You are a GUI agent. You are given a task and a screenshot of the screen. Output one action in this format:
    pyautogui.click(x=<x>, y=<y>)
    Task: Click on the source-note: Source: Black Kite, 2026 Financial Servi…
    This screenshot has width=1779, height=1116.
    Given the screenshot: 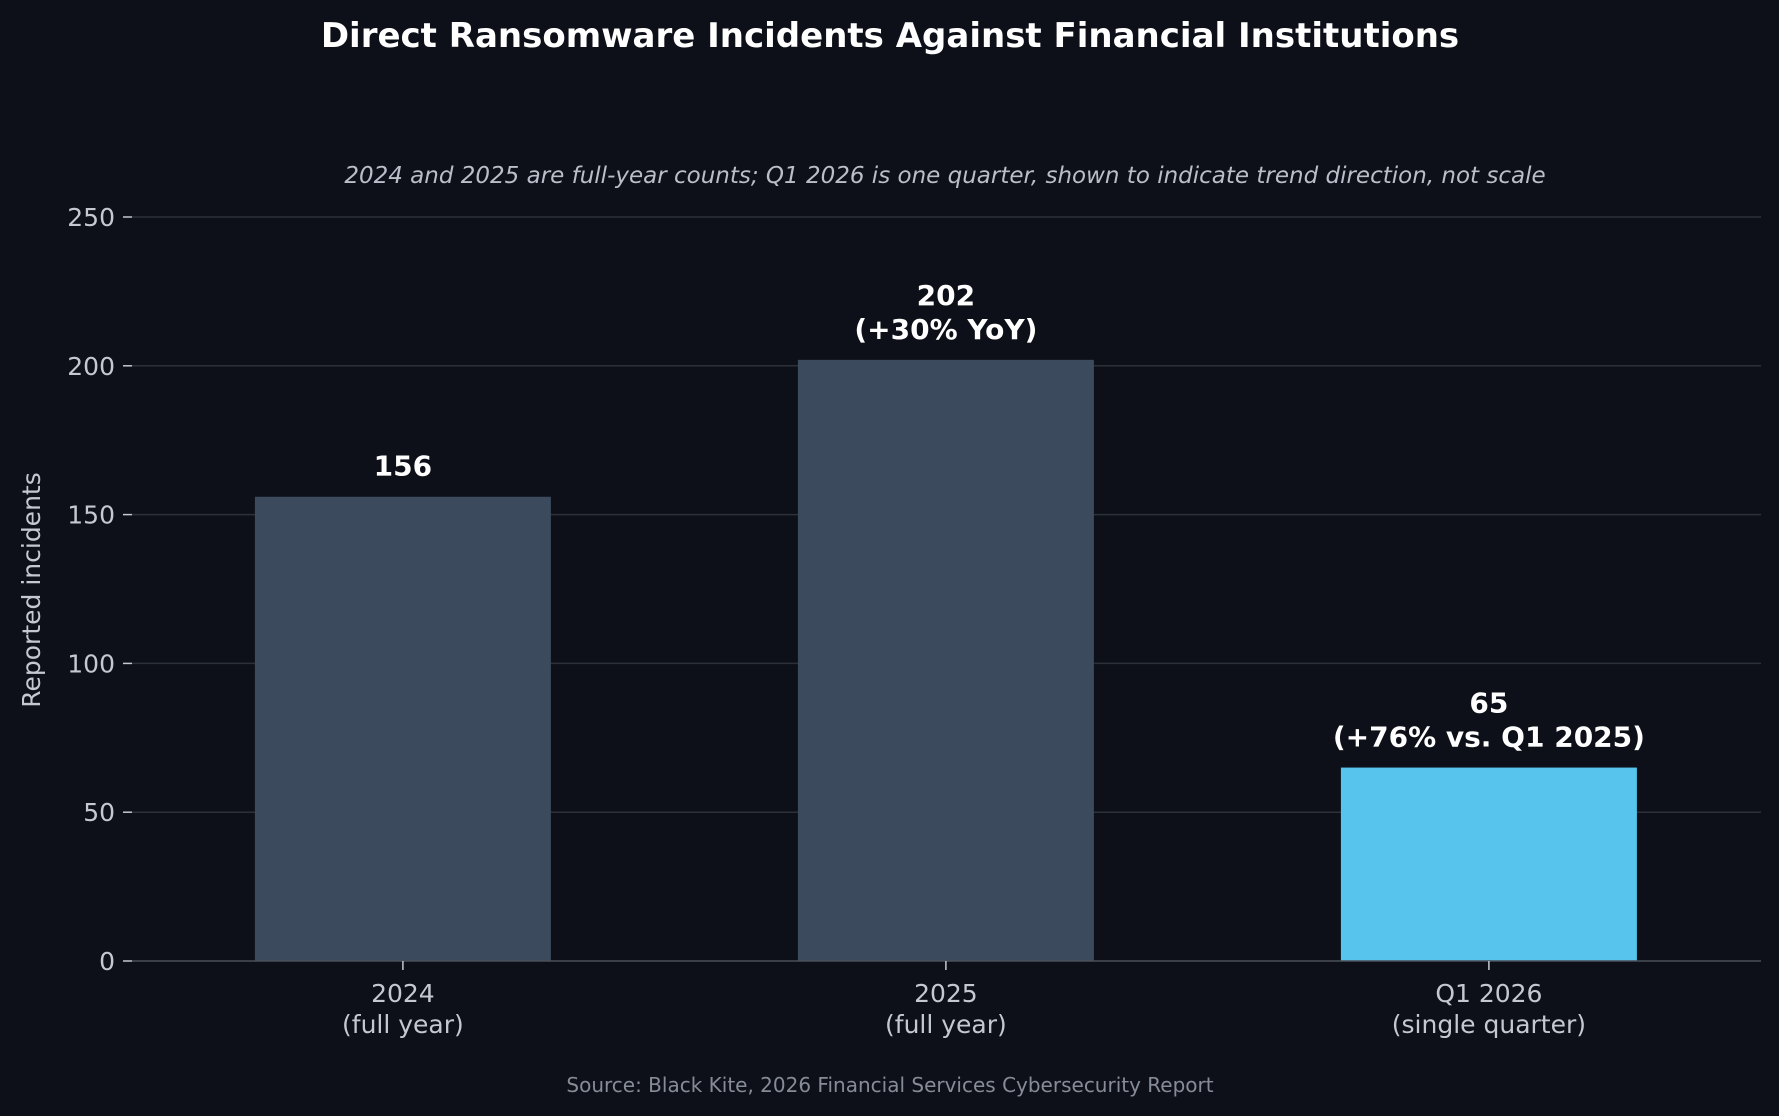 What is the action you would take?
    pyautogui.click(x=889, y=1085)
    